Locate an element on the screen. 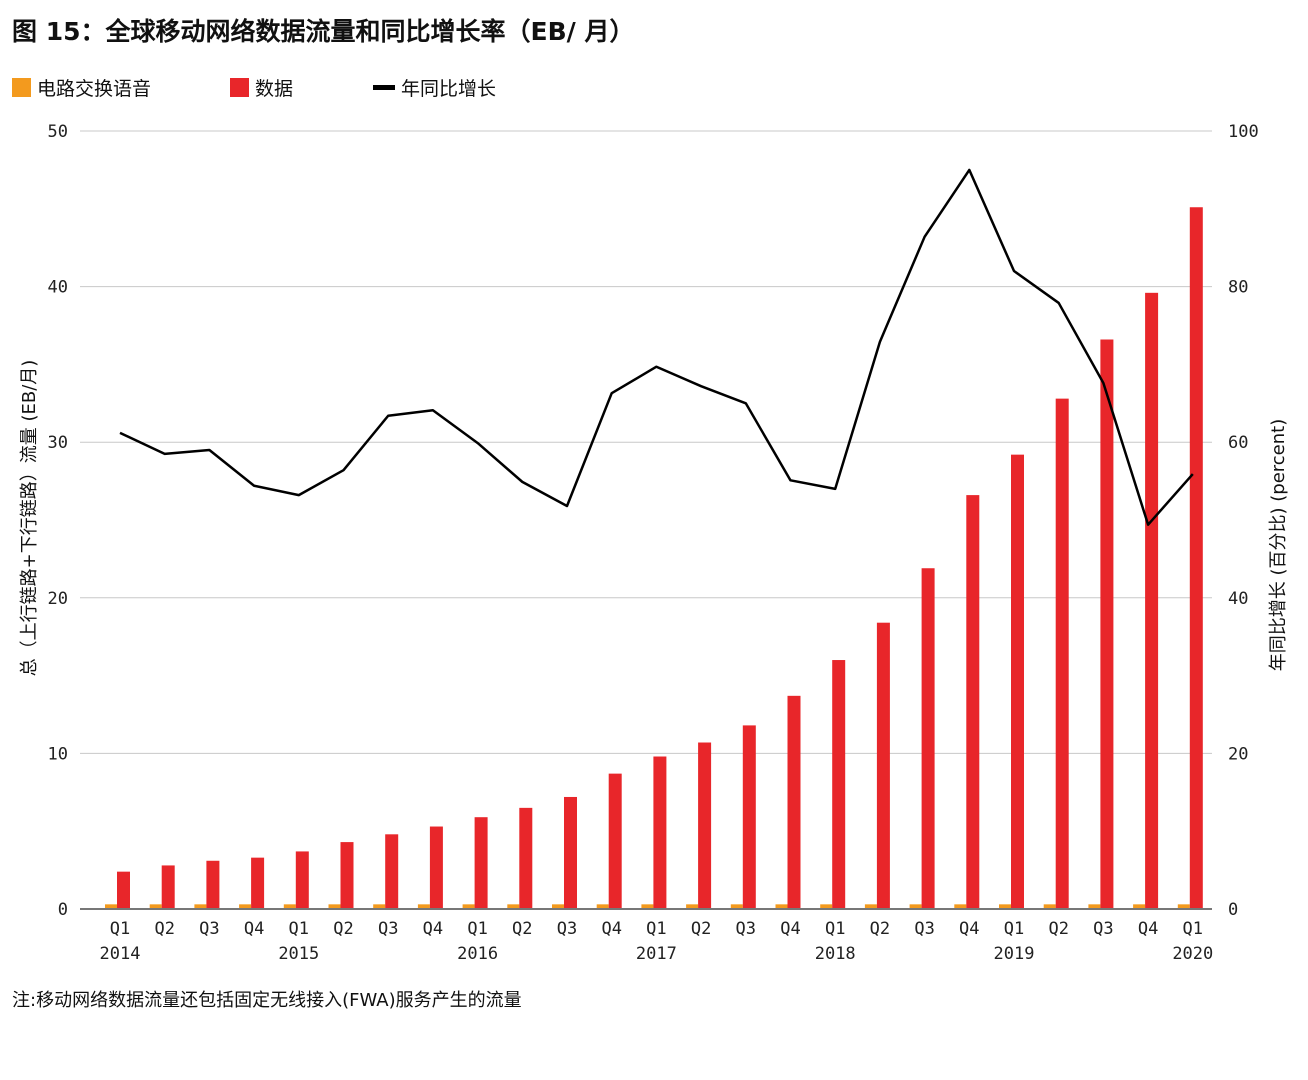 This screenshot has width=1308, height=1080. legend-item-data: 数据 is located at coordinates (261, 87).